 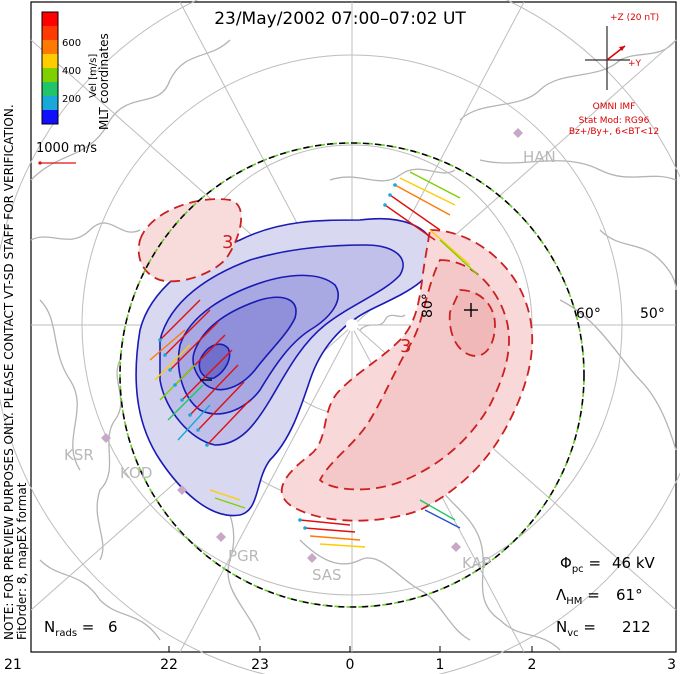 What do you see at coordinates (260, 665) in the screenshot?
I see `mlt-tick-23: 23` at bounding box center [260, 665].